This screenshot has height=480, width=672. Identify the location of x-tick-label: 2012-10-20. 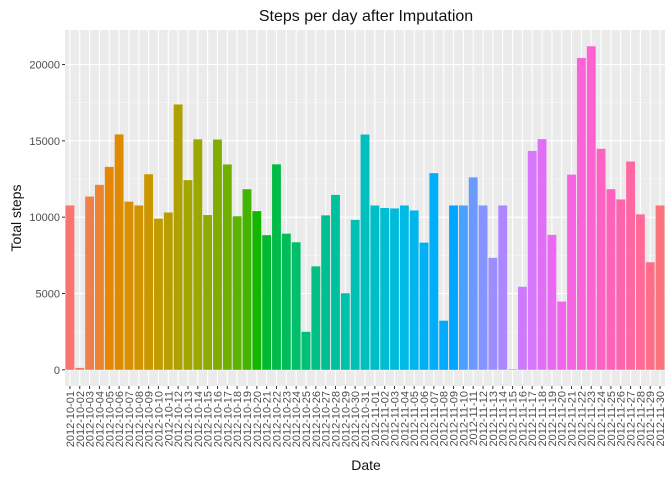
(258, 419).